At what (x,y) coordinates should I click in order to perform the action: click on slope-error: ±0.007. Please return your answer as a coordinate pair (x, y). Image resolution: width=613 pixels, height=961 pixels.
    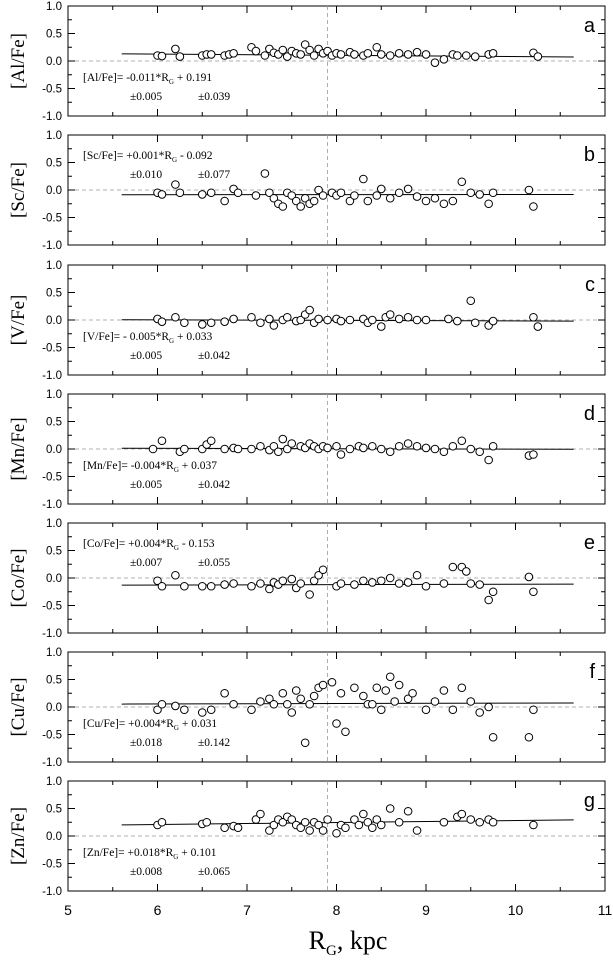
    Looking at the image, I should click on (146, 563).